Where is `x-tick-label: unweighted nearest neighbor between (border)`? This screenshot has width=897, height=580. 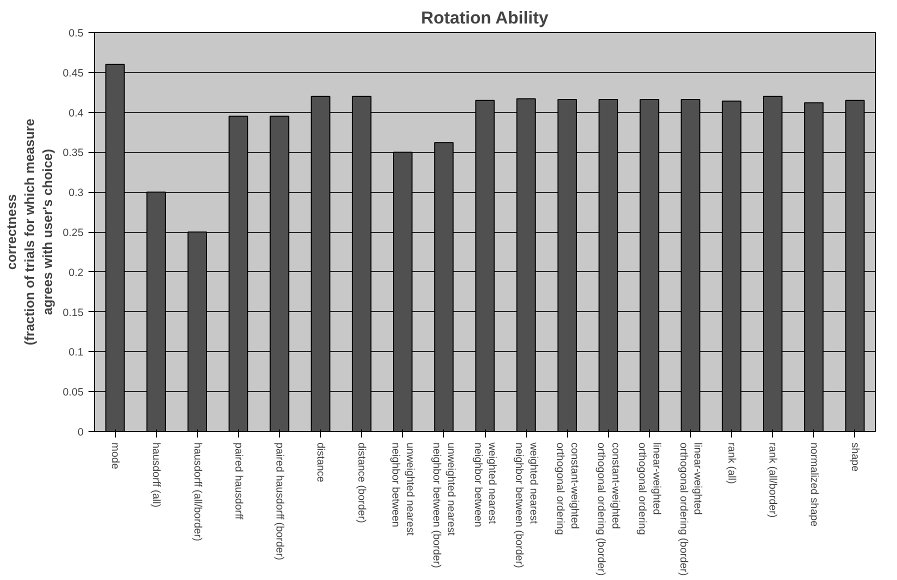 x-tick-label: unweighted nearest neighbor between (border) is located at coordinates (444, 505).